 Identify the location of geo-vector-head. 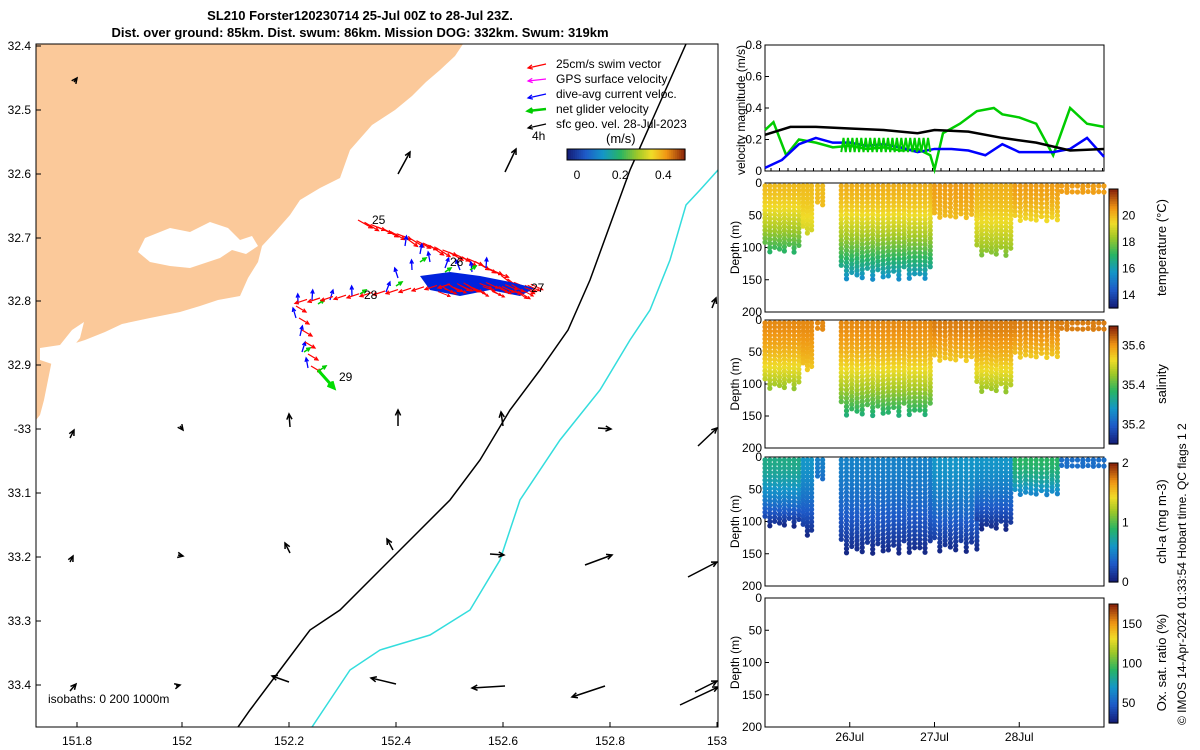
(609, 556).